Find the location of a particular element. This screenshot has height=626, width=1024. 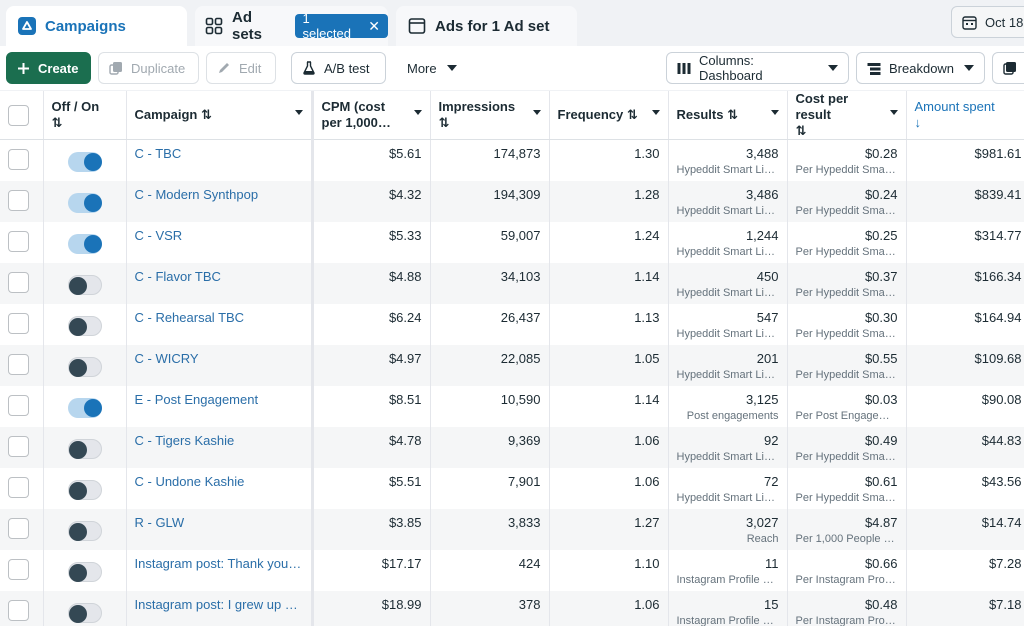

campaign-name-link: R - GLW is located at coordinates (159, 522).